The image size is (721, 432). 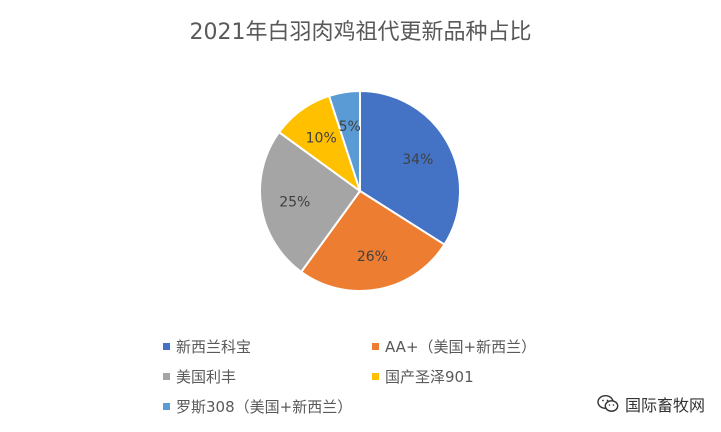 I want to click on legend-item: AA+（美国+新西兰）, so click(x=454, y=346).